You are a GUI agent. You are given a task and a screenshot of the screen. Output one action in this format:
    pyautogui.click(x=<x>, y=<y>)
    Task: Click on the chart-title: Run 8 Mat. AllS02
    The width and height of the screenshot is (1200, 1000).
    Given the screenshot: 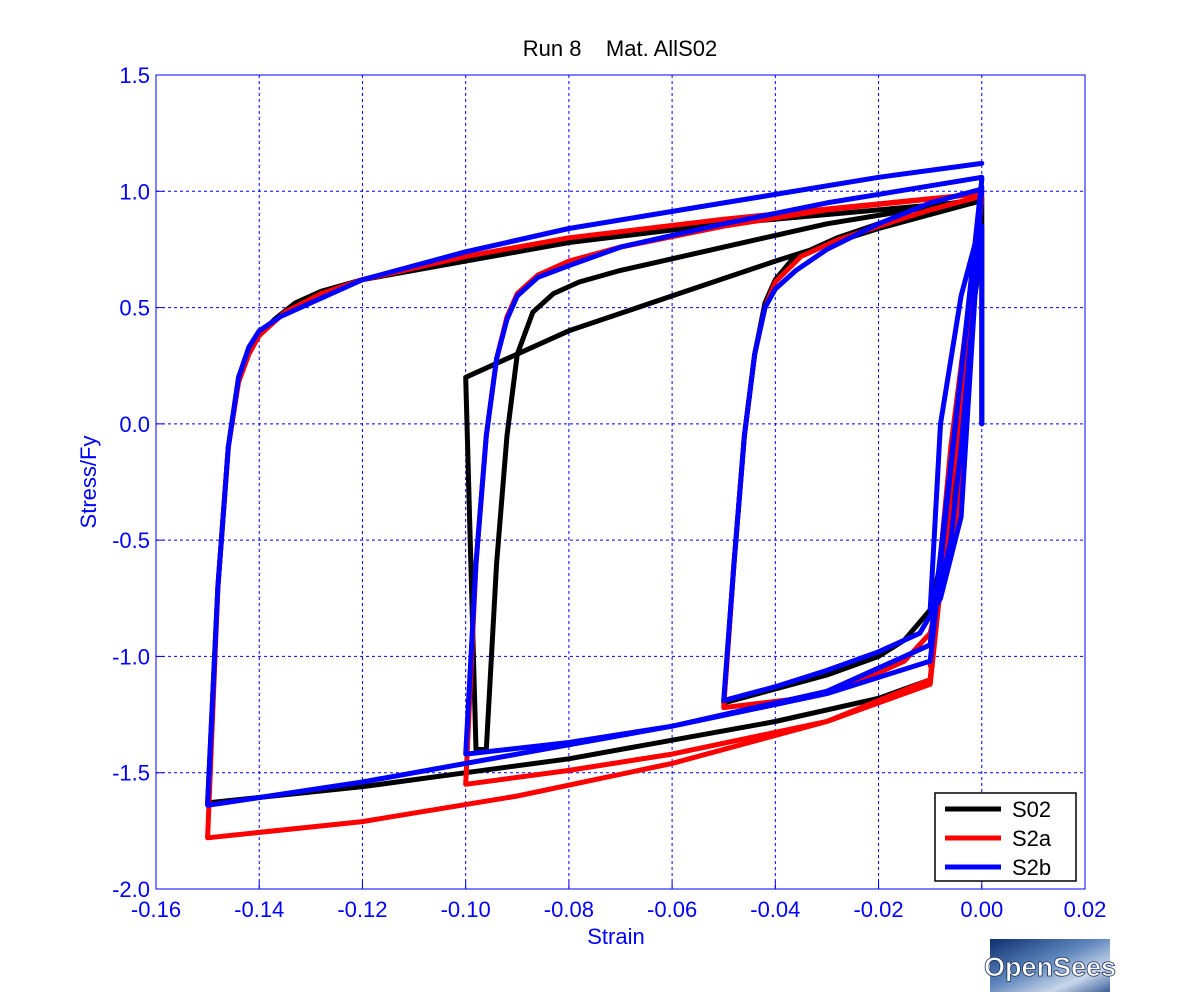 What is the action you would take?
    pyautogui.click(x=620, y=48)
    